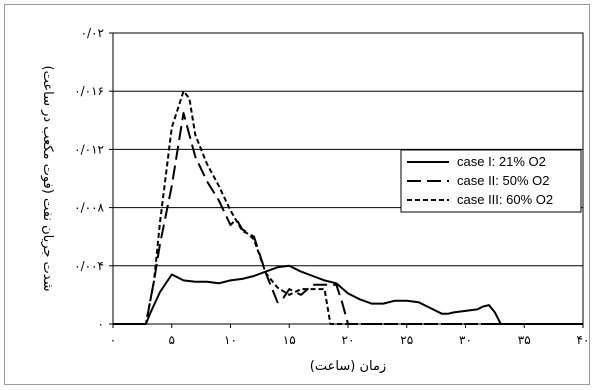  What do you see at coordinates (501, 161) in the screenshot?
I see `legend-label-1: case I: 21% O2` at bounding box center [501, 161].